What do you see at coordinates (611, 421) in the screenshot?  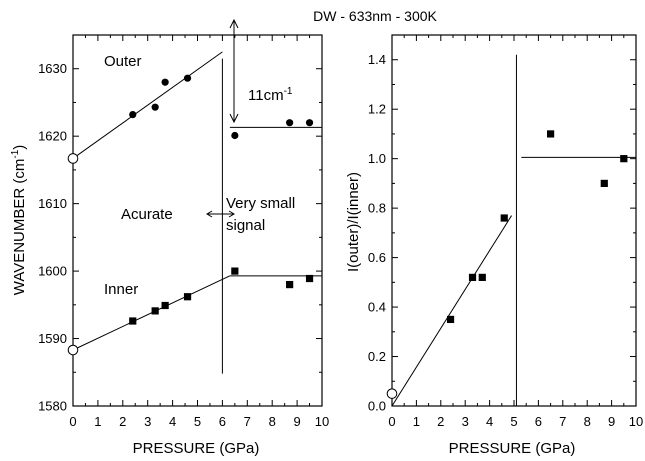 I see `right-xtick-label: 9` at bounding box center [611, 421].